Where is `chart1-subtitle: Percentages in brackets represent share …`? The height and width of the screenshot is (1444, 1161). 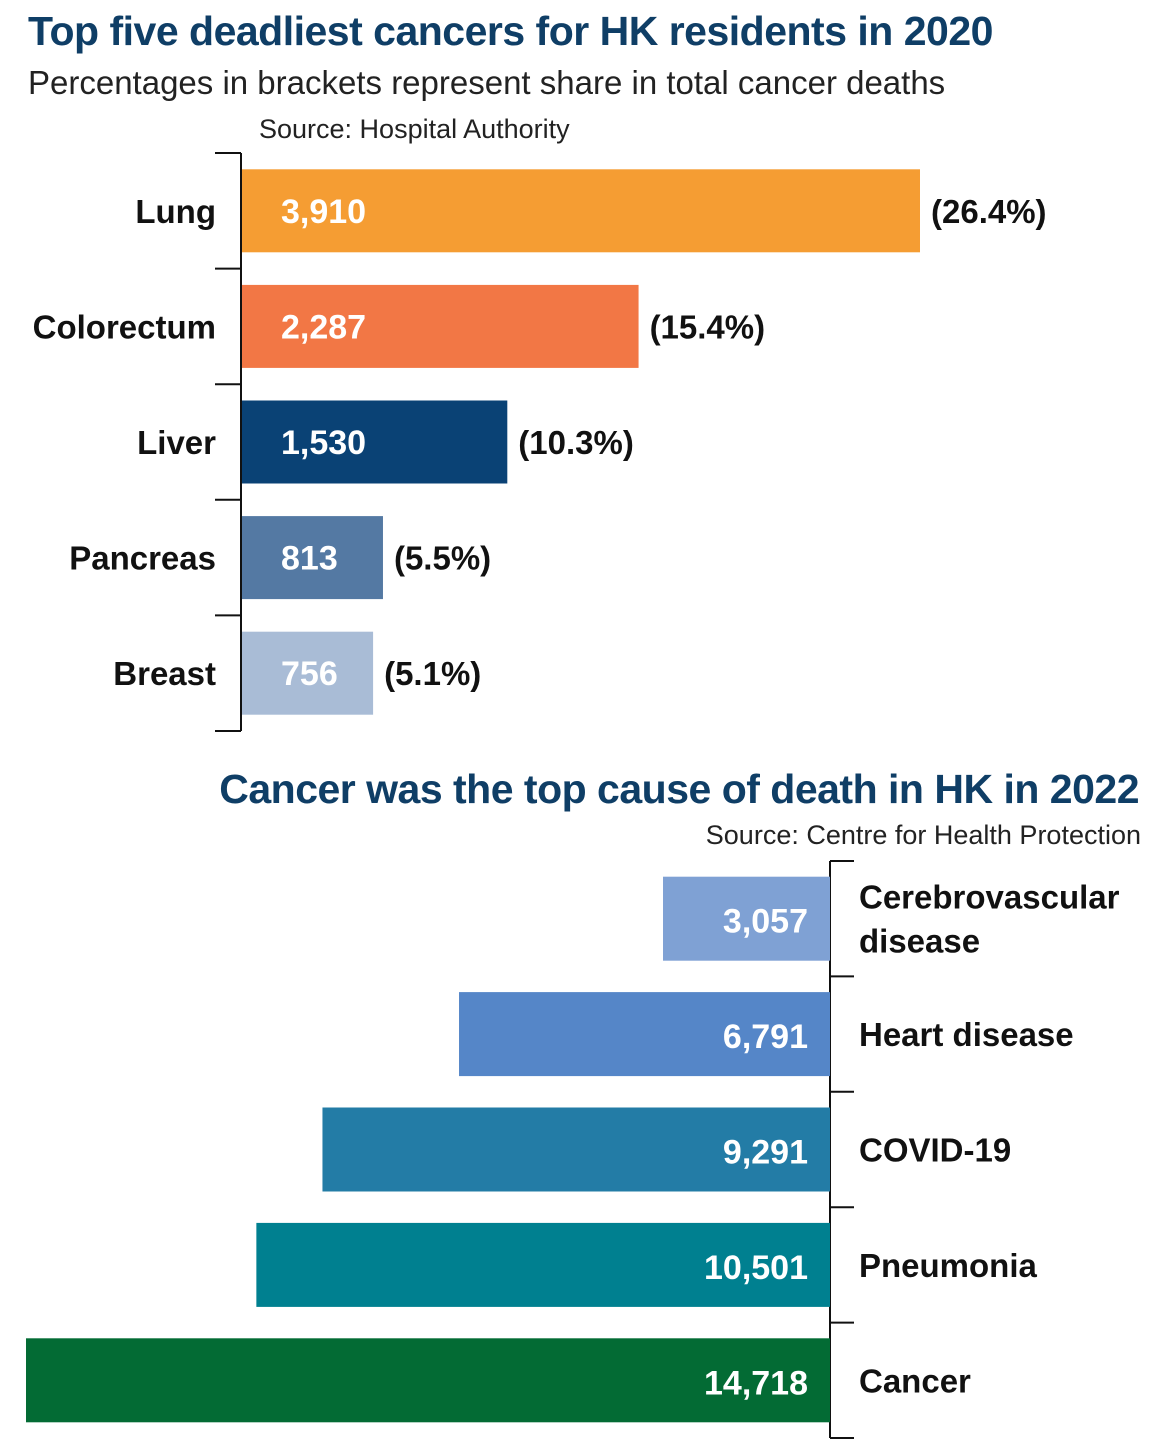 chart1-subtitle: Percentages in brackets represent share … is located at coordinates (487, 82).